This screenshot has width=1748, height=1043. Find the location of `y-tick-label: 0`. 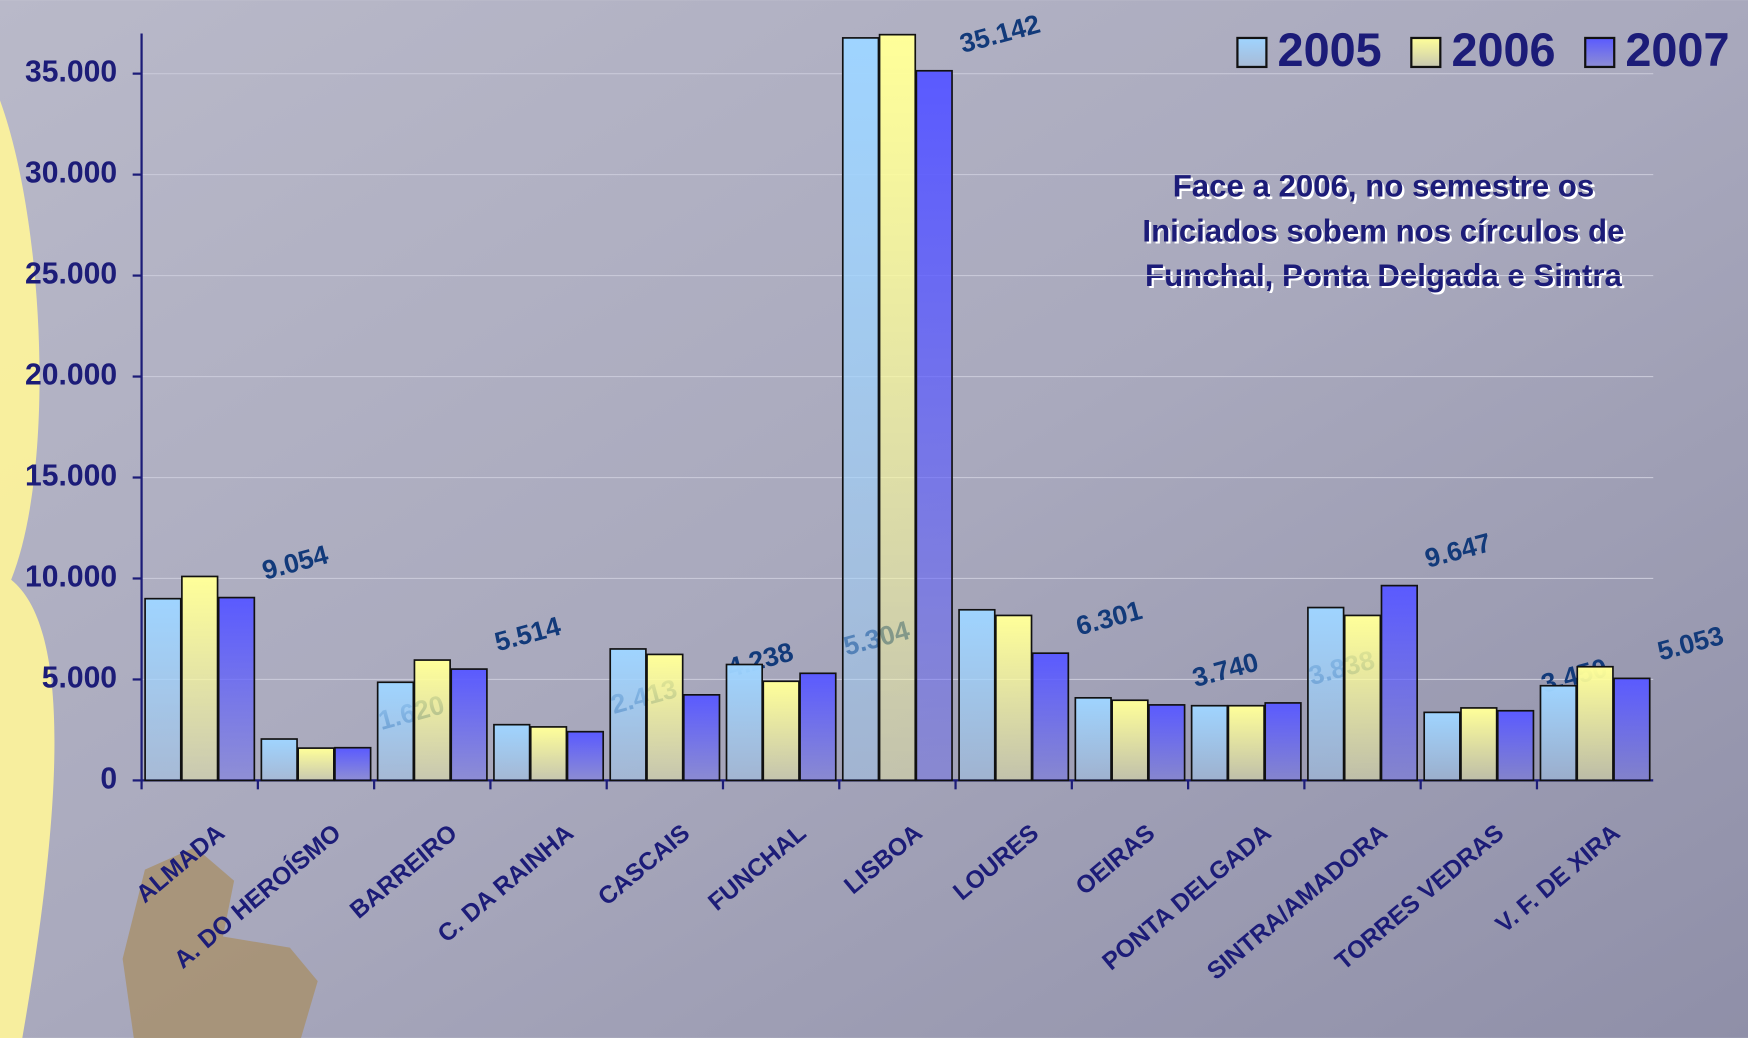

y-tick-label: 0 is located at coordinates (108, 778).